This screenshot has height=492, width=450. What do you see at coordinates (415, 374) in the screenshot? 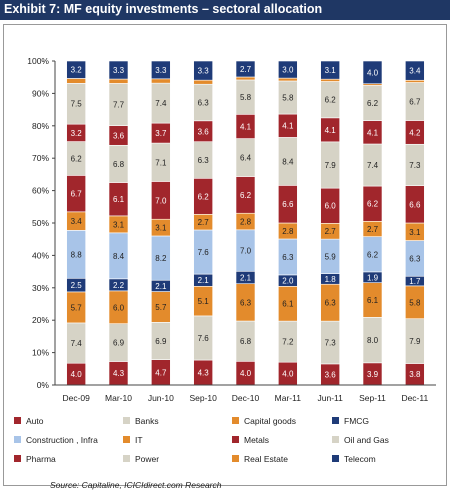
I see `bar-value-label: 3.8` at bounding box center [415, 374].